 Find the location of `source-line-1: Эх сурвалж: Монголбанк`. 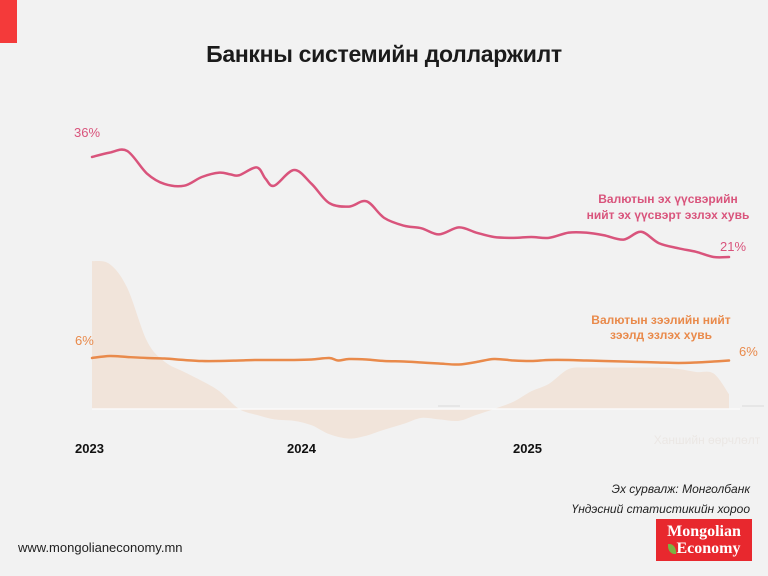

source-line-1: Эх сурвалж: Монголбанк is located at coordinates (680, 489).